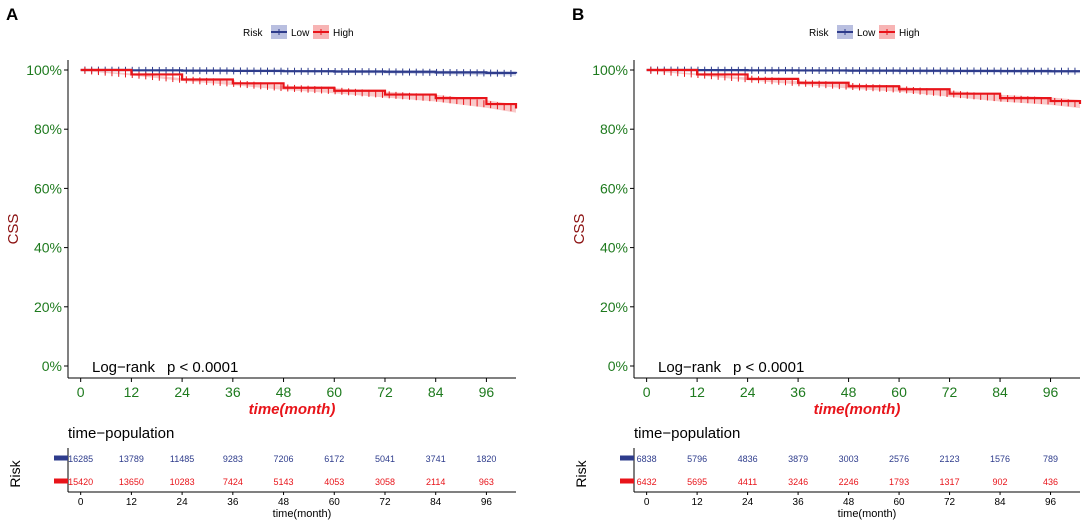 The height and width of the screenshot is (527, 1084). I want to click on risk-count-high: 1317, so click(950, 482).